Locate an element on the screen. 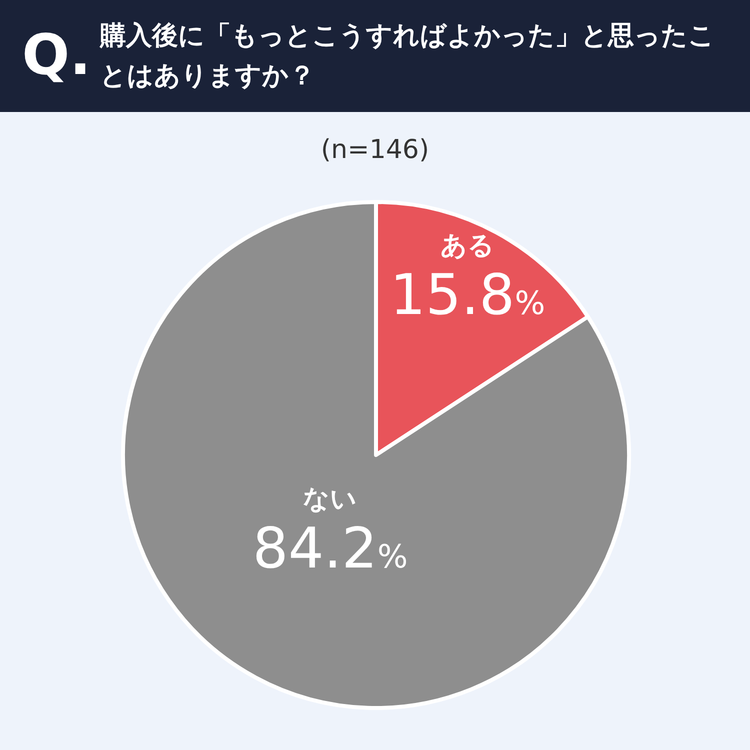  chart-title: 購入後に「もっとこうすればよかった」と思ったことはありますか？ is located at coordinates (408, 56).